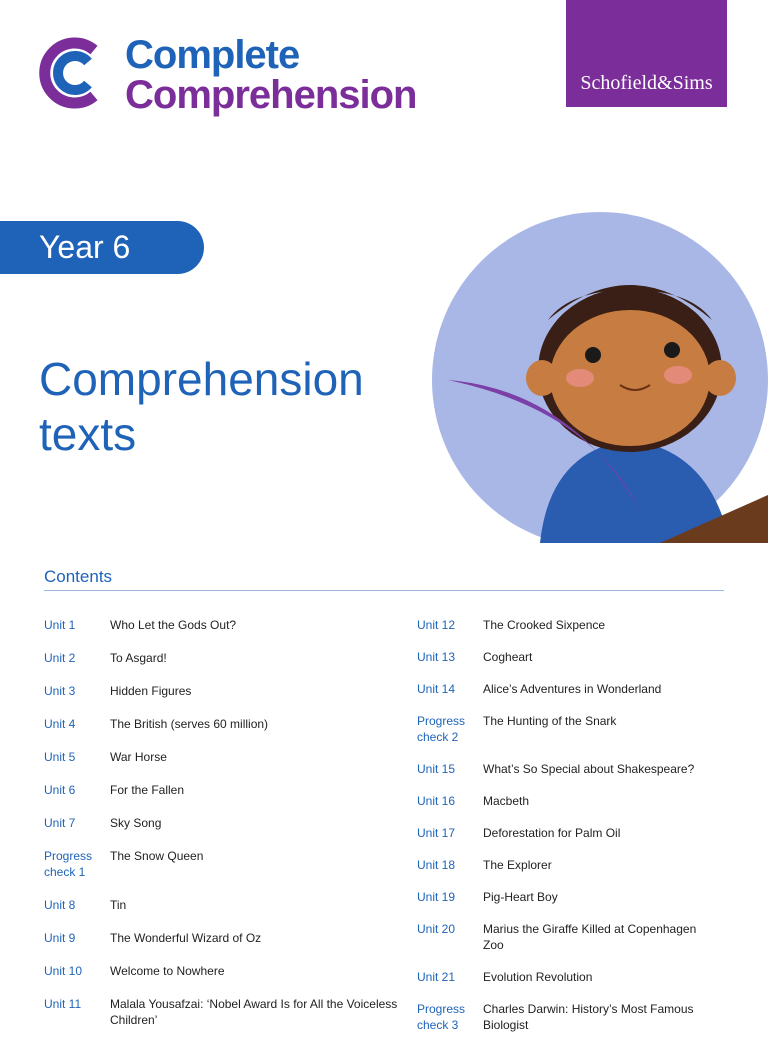 The image size is (768, 1049). I want to click on contents-row: Unit 1 Who Let the Gods Out?, so click(222, 625).